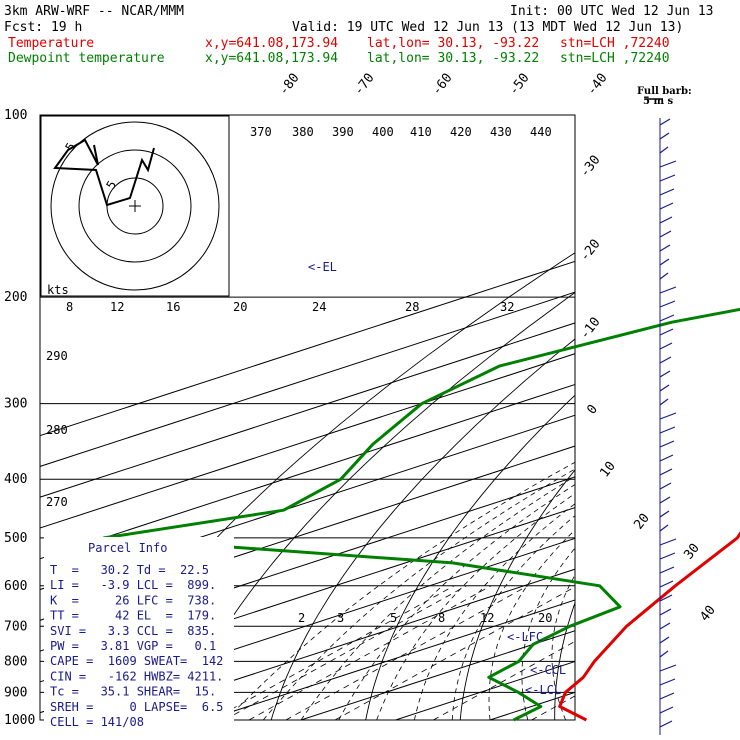 The height and width of the screenshot is (740, 740). I want to click on mixing-ratio-lower-12: 12, so click(487, 618).